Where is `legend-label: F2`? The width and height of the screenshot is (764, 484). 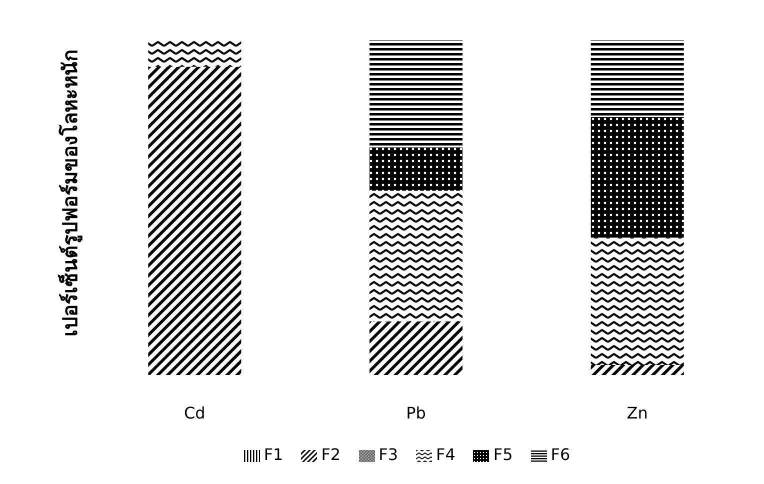 legend-label: F2 is located at coordinates (331, 454).